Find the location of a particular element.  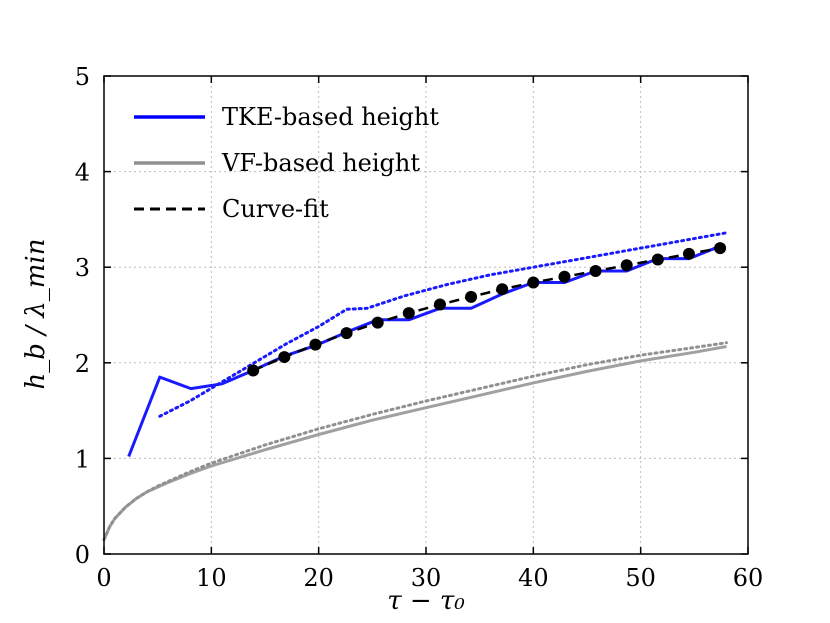

legend-label-tke: TKE-based height is located at coordinates (330, 117).